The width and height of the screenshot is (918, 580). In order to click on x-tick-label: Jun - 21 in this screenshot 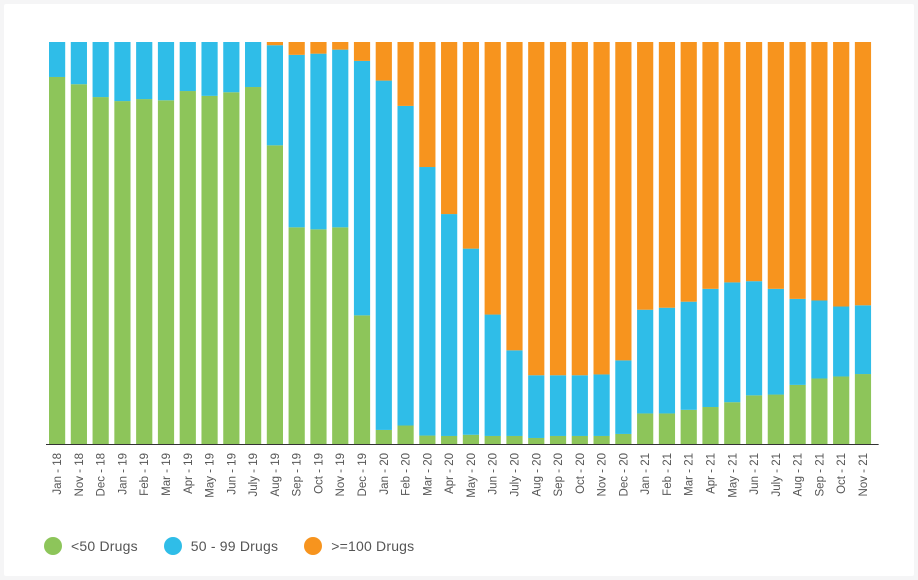, I will do `click(755, 474)`.